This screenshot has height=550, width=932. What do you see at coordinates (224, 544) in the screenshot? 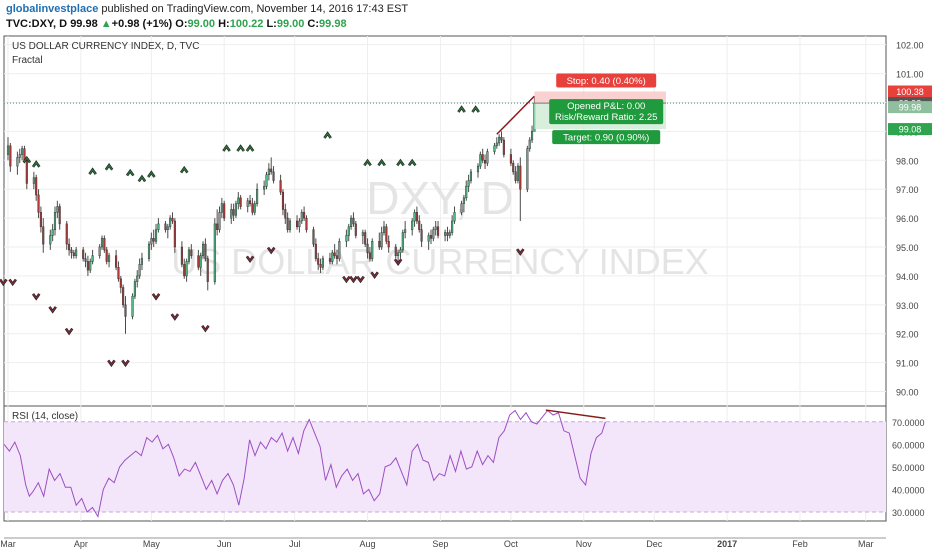
I see `x-tick-label: Jun` at bounding box center [224, 544].